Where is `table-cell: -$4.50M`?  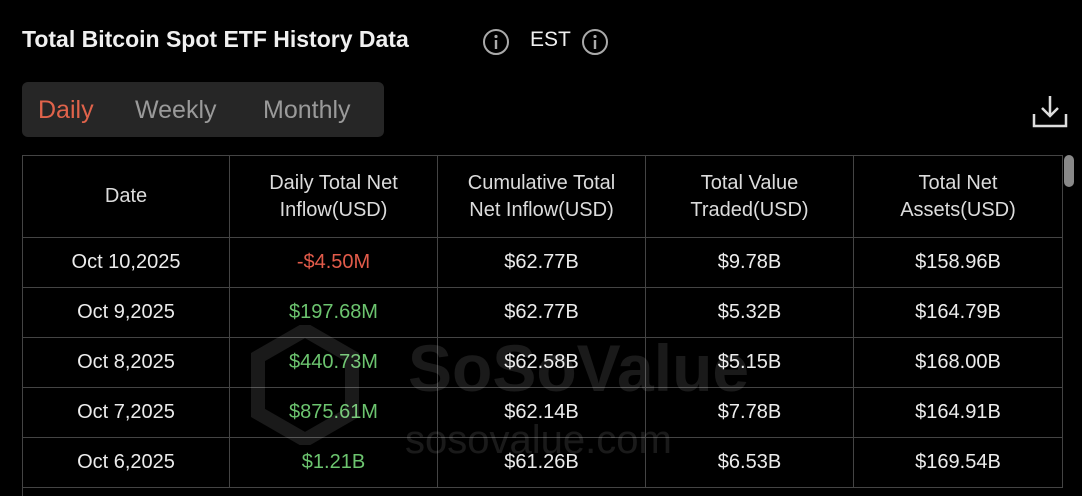 table-cell: -$4.50M is located at coordinates (334, 263).